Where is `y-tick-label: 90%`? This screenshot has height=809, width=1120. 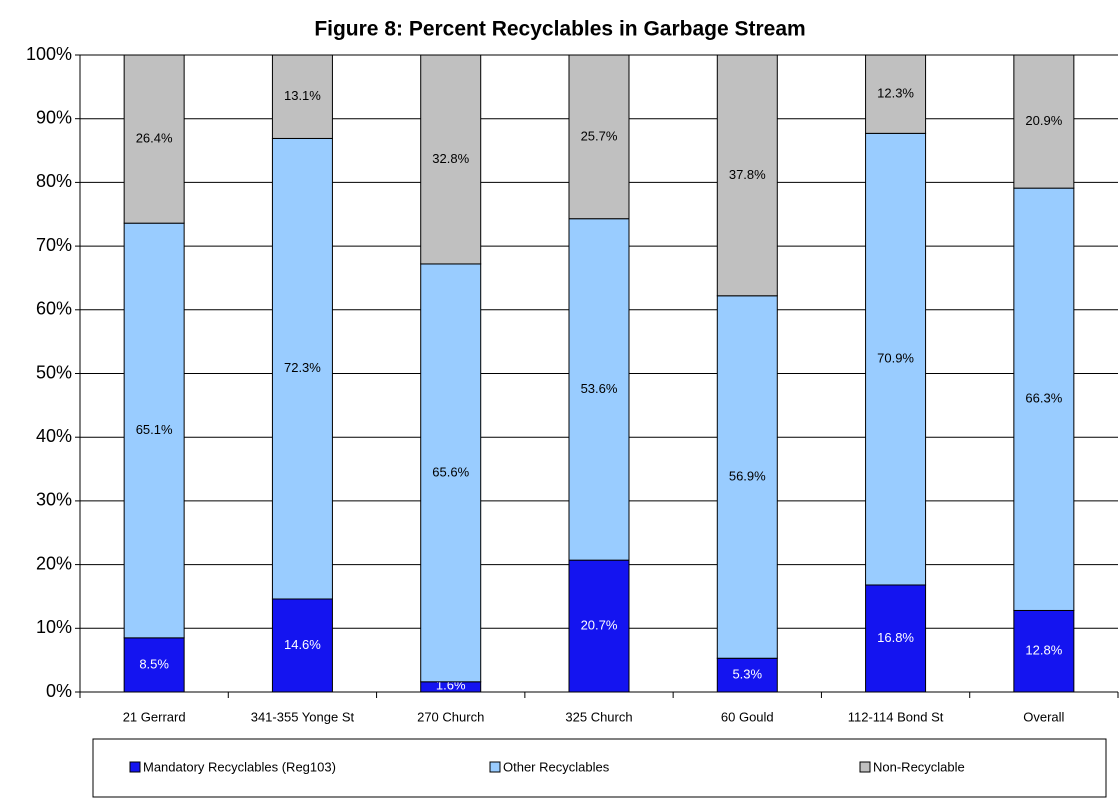 y-tick-label: 90% is located at coordinates (54, 117).